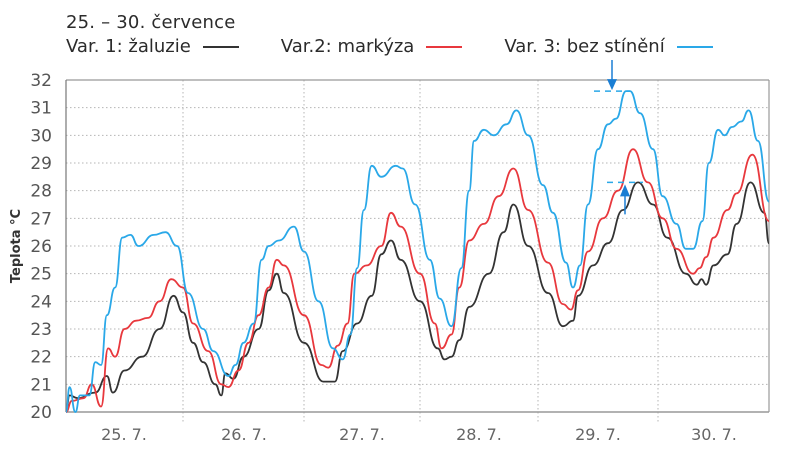 This screenshot has height=456, width=800. What do you see at coordinates (584, 46) in the screenshot?
I see `legend-label: Var. 3: bez stínění` at bounding box center [584, 46].